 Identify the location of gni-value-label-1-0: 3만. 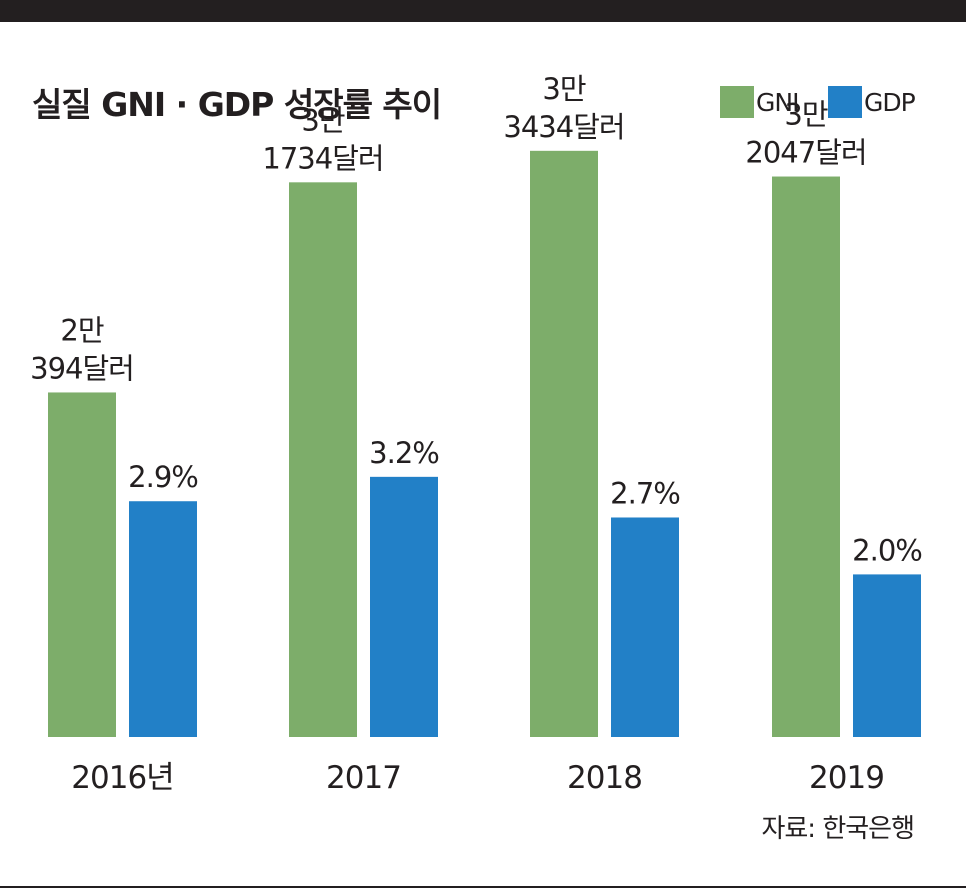
(322, 120).